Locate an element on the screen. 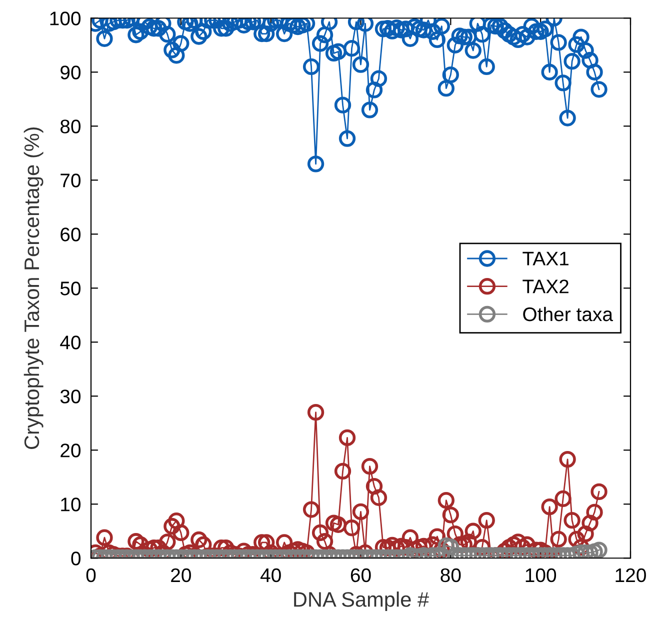 The image size is (650, 625). legend-label: Other taxa is located at coordinates (568, 314).